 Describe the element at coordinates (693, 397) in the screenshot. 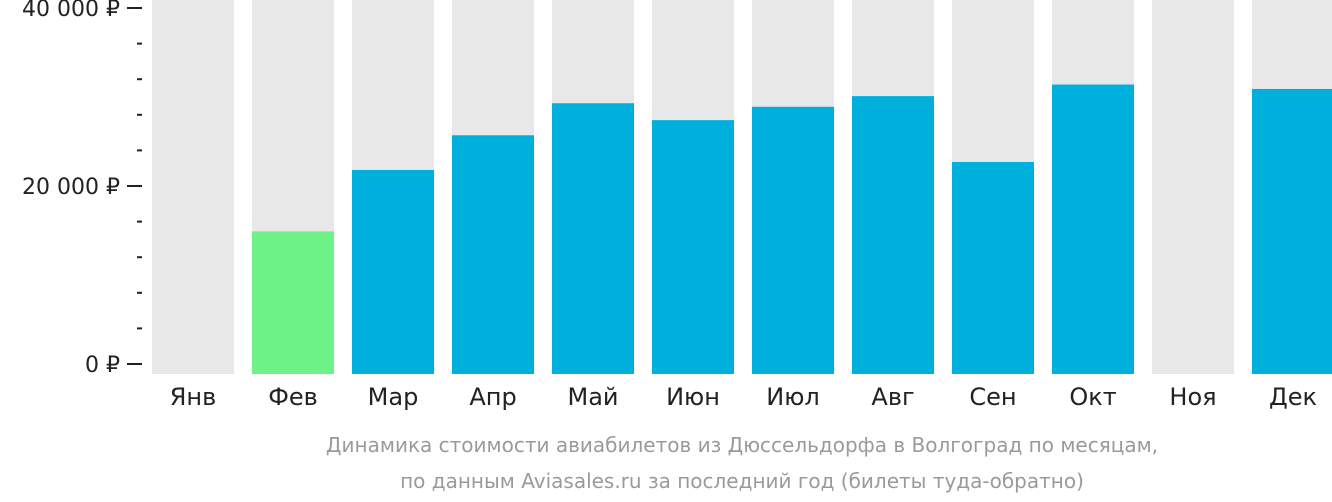

I see `x-tick-label: Июн` at that location.